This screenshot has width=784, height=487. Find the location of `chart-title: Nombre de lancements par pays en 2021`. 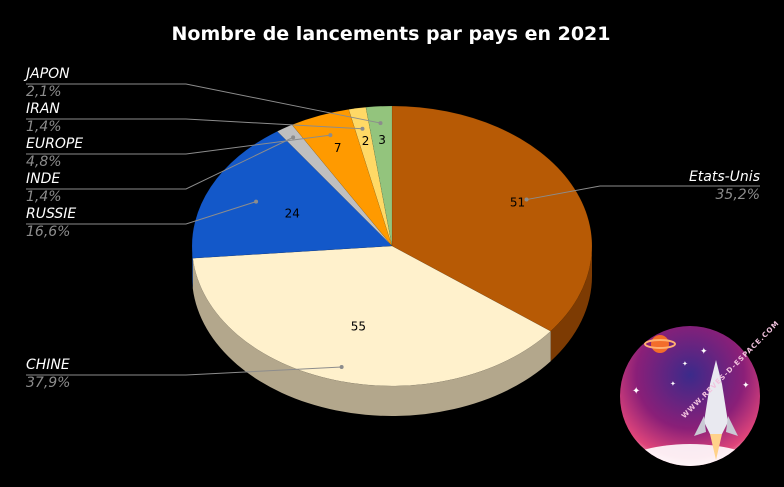

chart-title: Nombre de lancements par pays en 2021 is located at coordinates (390, 34).